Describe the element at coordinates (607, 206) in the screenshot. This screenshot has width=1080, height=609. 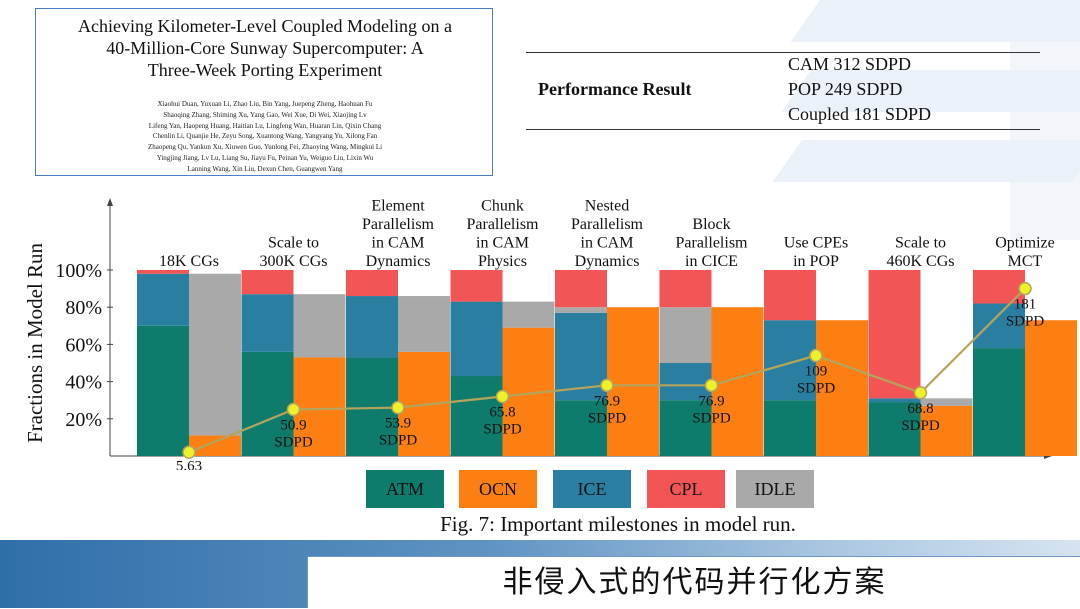
I see `category-label: Nested` at that location.